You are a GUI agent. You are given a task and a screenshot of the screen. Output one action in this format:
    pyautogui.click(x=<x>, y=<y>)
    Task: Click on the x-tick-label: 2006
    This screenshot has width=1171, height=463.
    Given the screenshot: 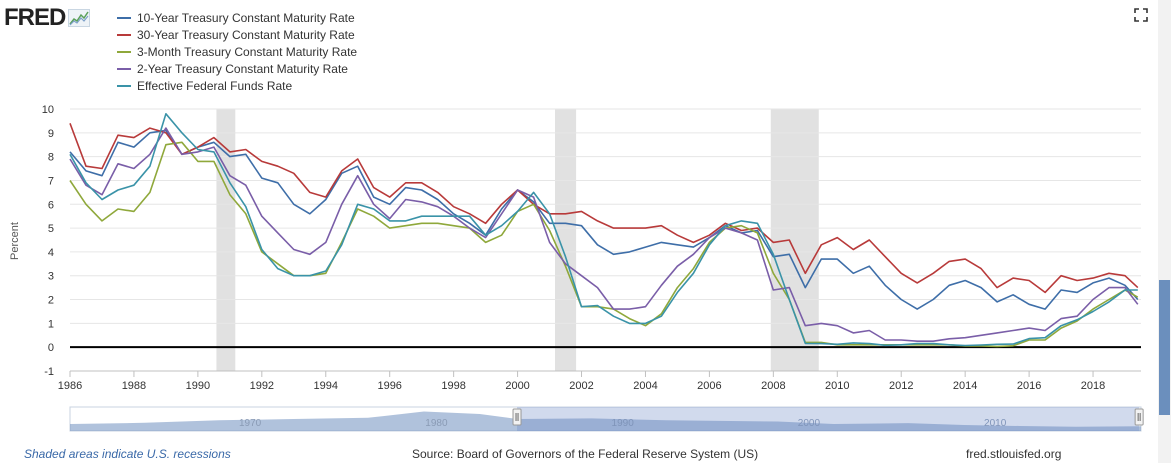 What is the action you would take?
    pyautogui.click(x=709, y=386)
    